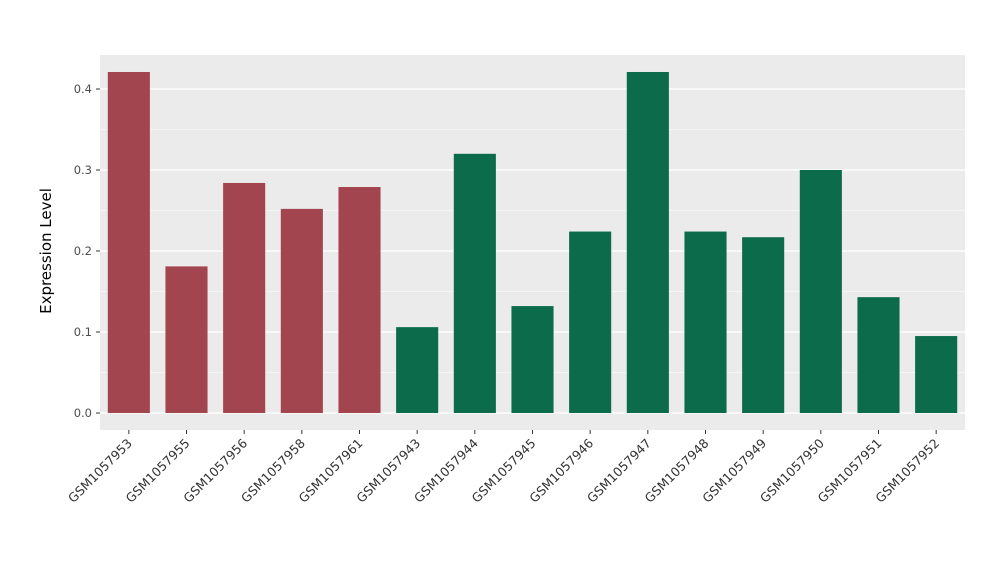 Image resolution: width=1000 pixels, height=580 pixels. I want to click on bar-GSM1057943, so click(417, 370).